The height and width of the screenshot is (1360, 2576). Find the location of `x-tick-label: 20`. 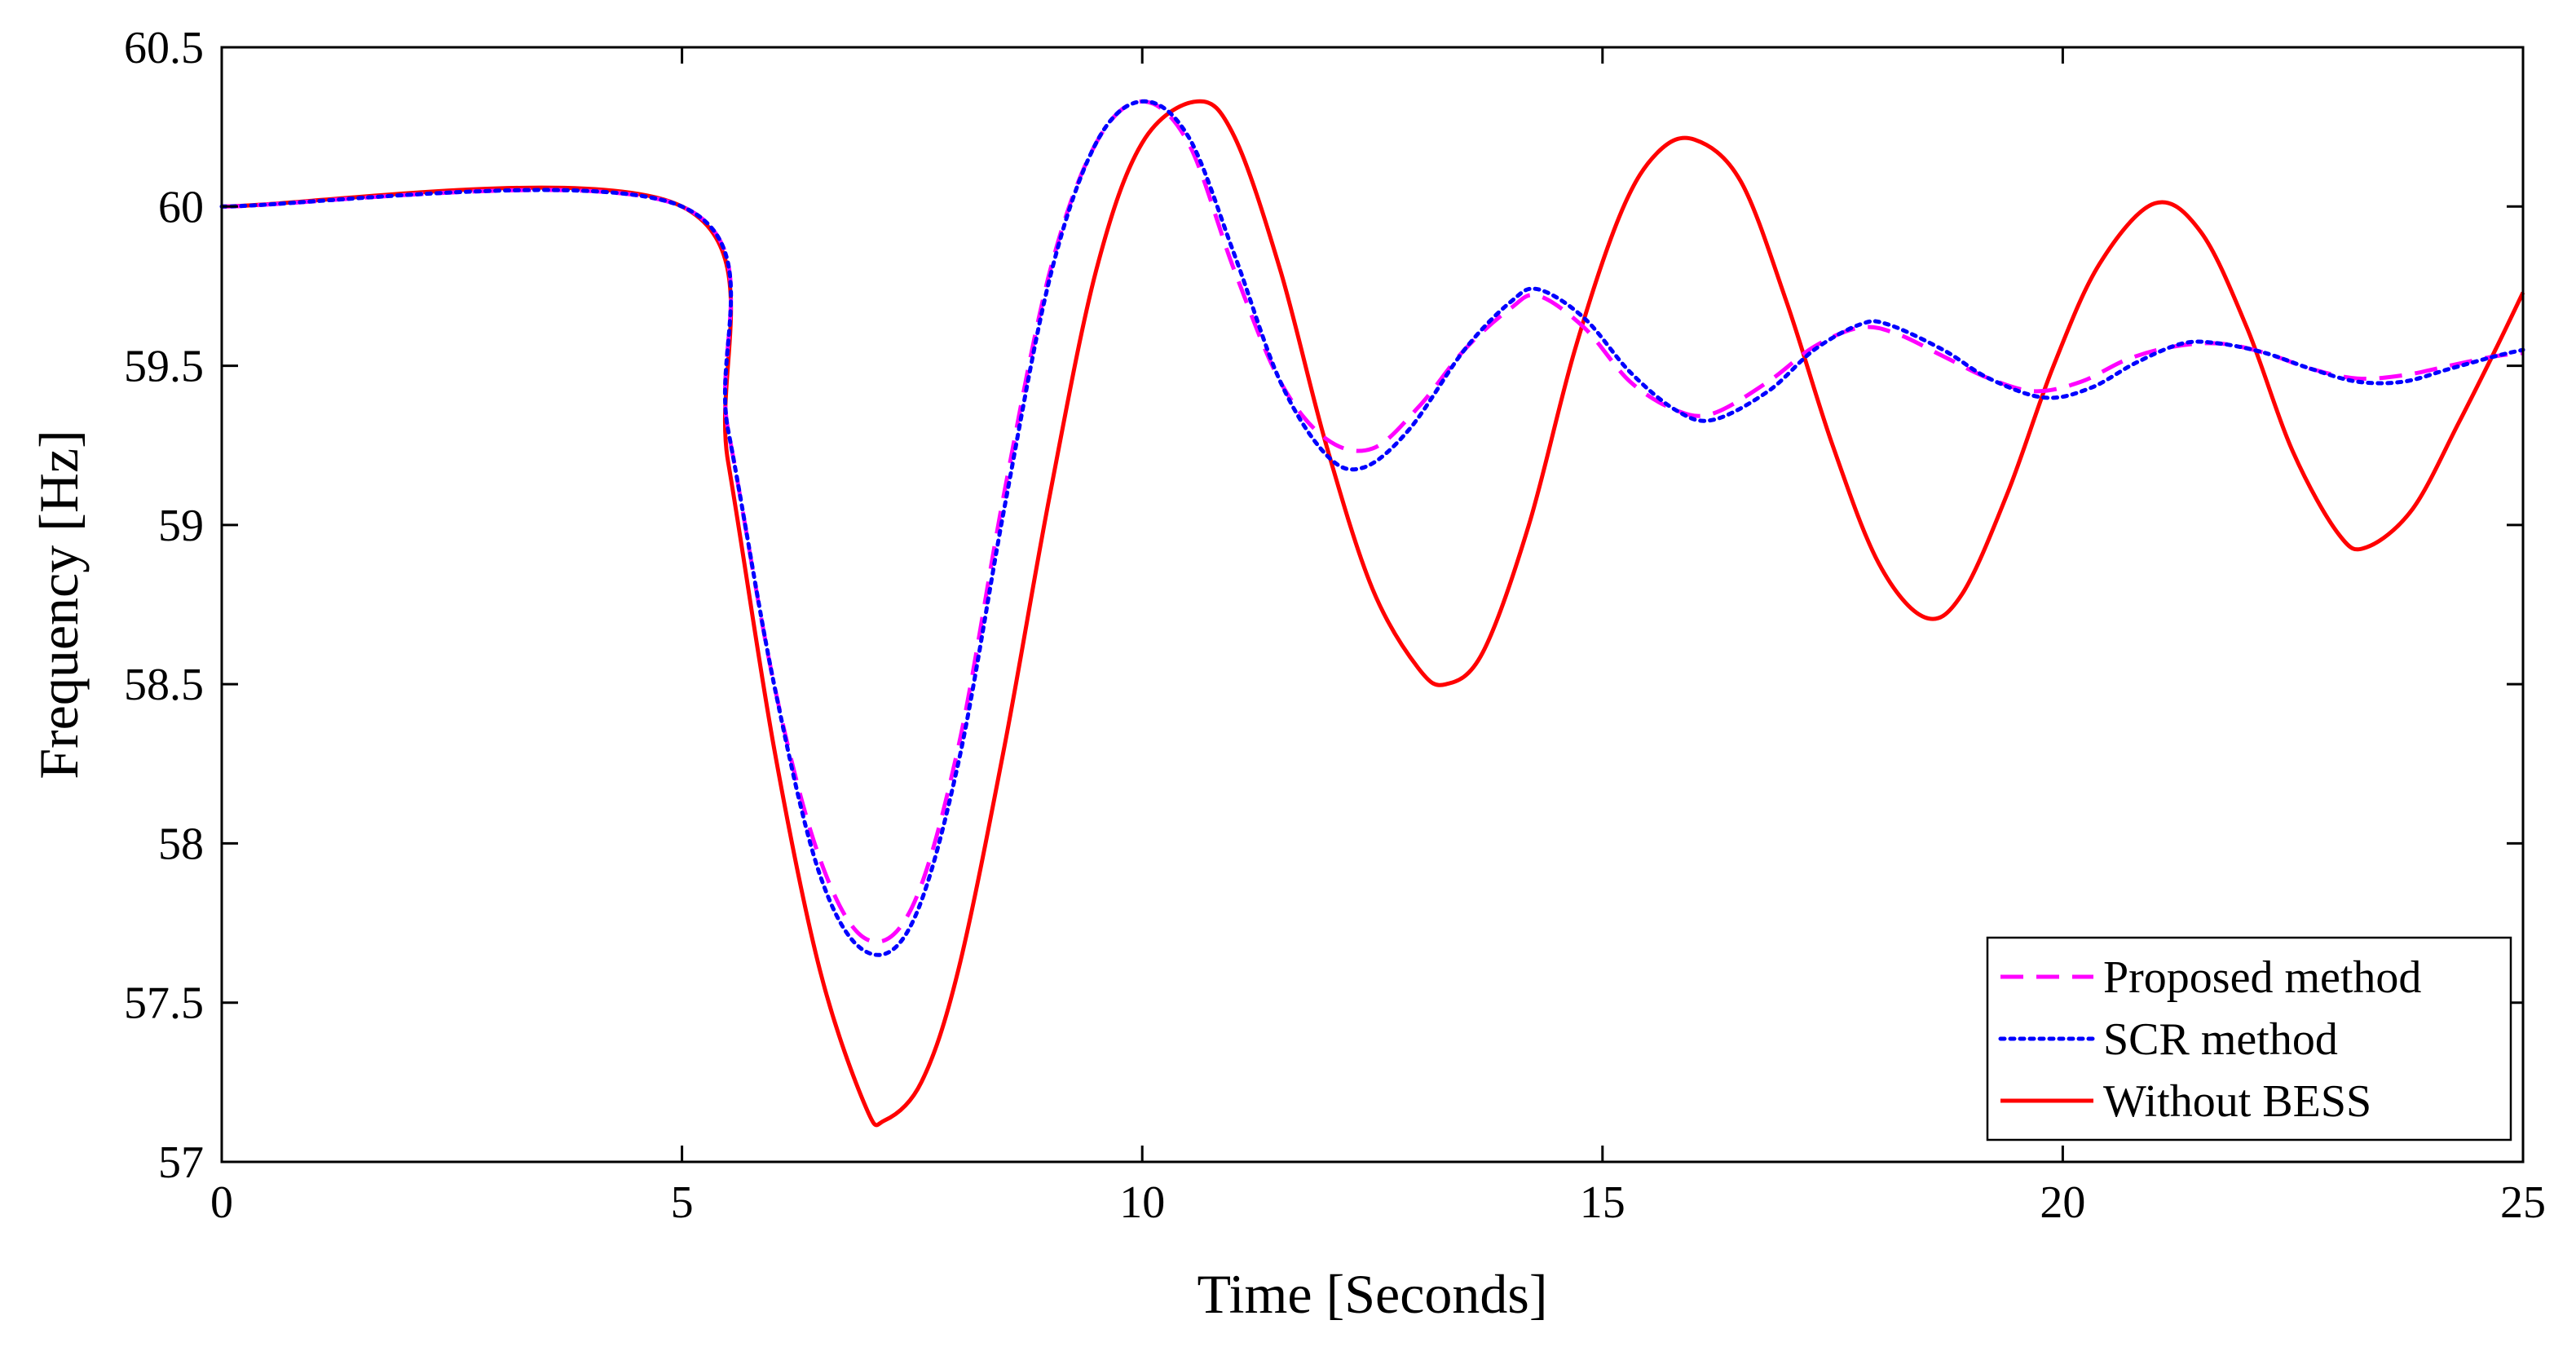

x-tick-label: 20 is located at coordinates (2062, 1202).